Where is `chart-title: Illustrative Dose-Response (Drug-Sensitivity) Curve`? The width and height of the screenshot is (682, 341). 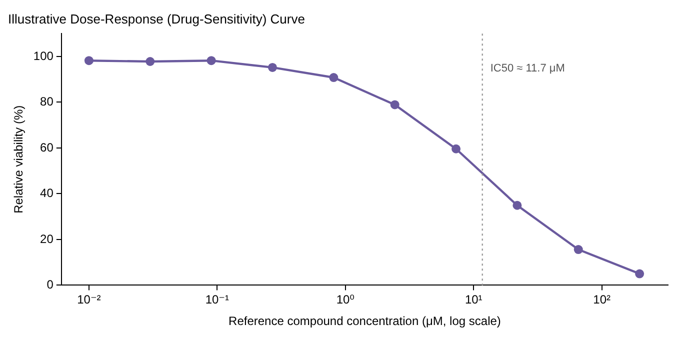
chart-title: Illustrative Dose-Response (Drug-Sensitivity) Curve is located at coordinates (156, 18).